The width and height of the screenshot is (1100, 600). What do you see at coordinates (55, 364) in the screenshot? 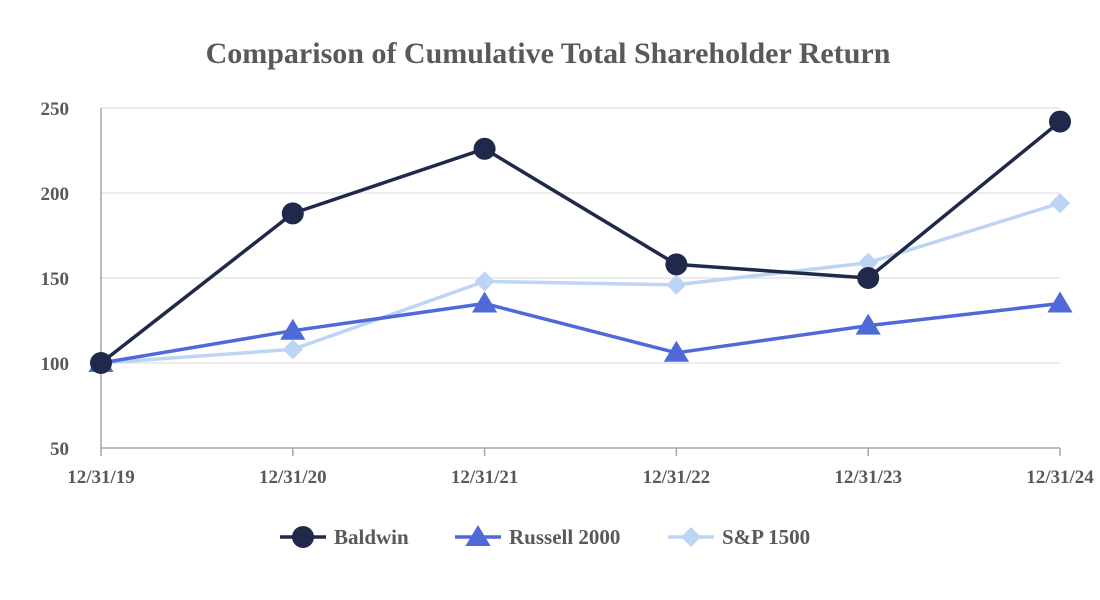
I see `y-tick-label: 100` at bounding box center [55, 364].